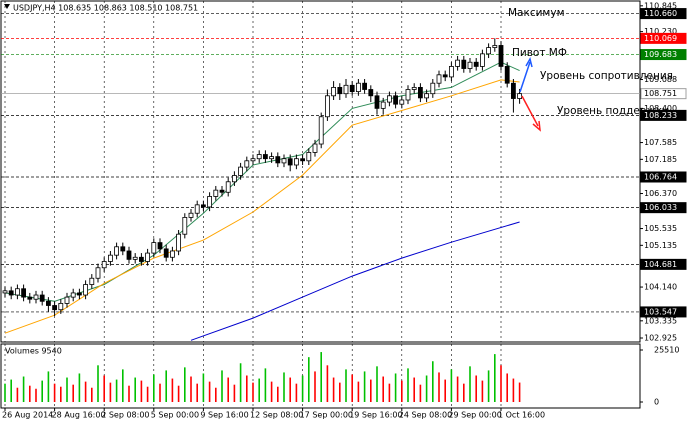  What do you see at coordinates (33, 351) in the screenshot?
I see `volume-title: Volumes 9540` at bounding box center [33, 351].